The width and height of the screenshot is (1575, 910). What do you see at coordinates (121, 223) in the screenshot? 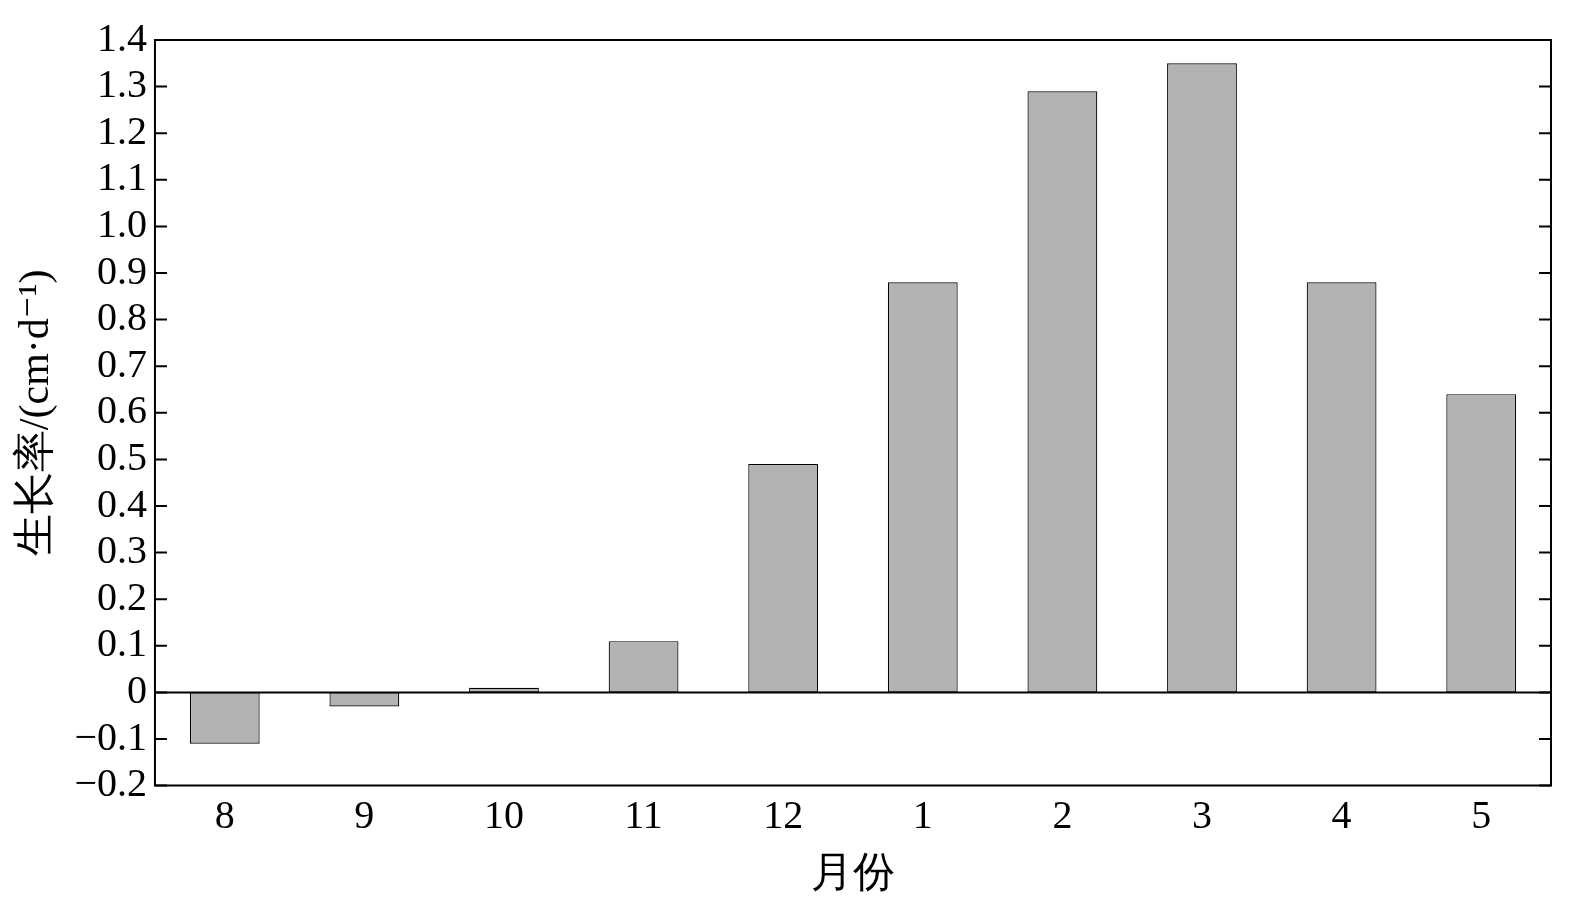
I see `y-tick-label: 1.0` at bounding box center [121, 223].